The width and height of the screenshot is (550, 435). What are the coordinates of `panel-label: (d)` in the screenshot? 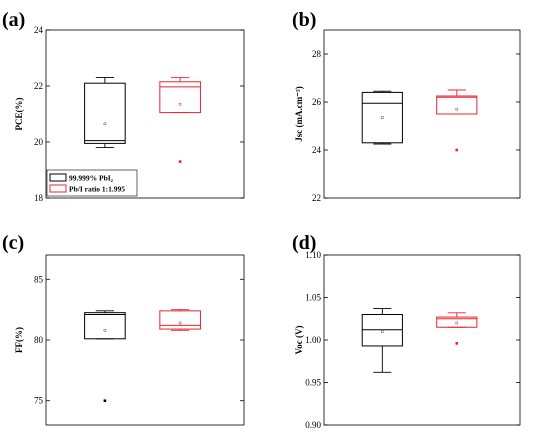 It's located at (304, 243).